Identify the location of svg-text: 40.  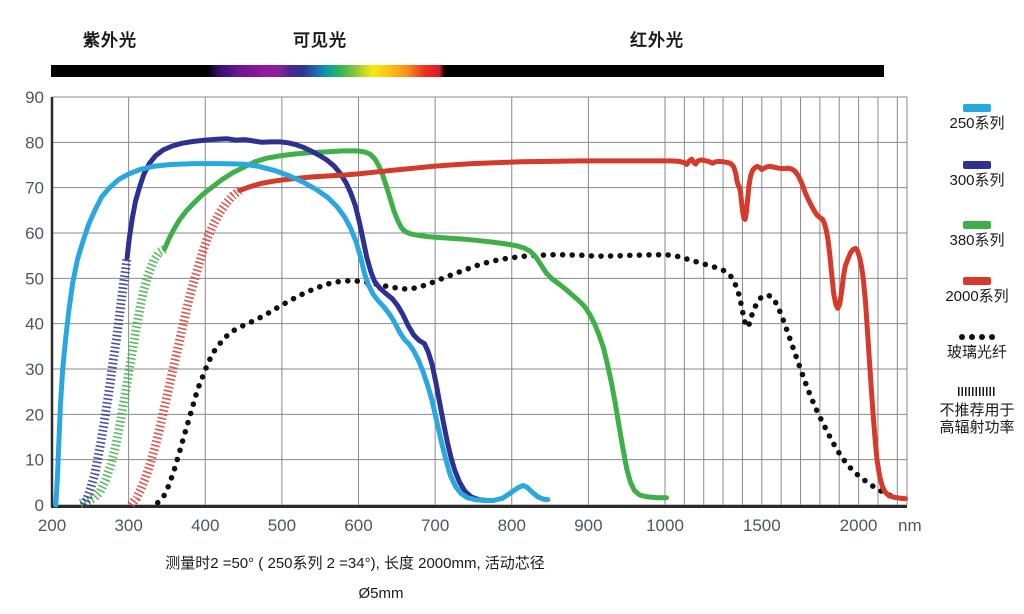
(34, 324).